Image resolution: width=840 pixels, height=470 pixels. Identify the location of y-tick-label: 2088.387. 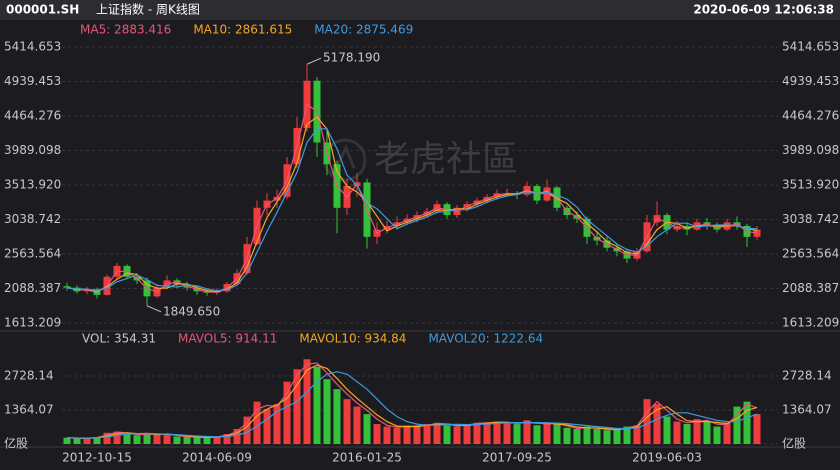
(32, 288).